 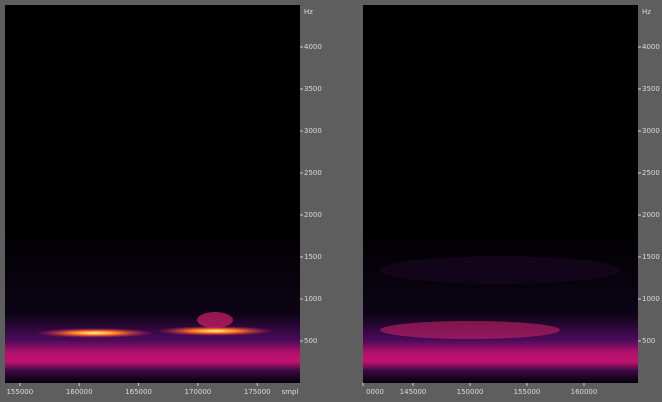 What do you see at coordinates (198, 392) in the screenshot?
I see `x-tick-label: 170000` at bounding box center [198, 392].